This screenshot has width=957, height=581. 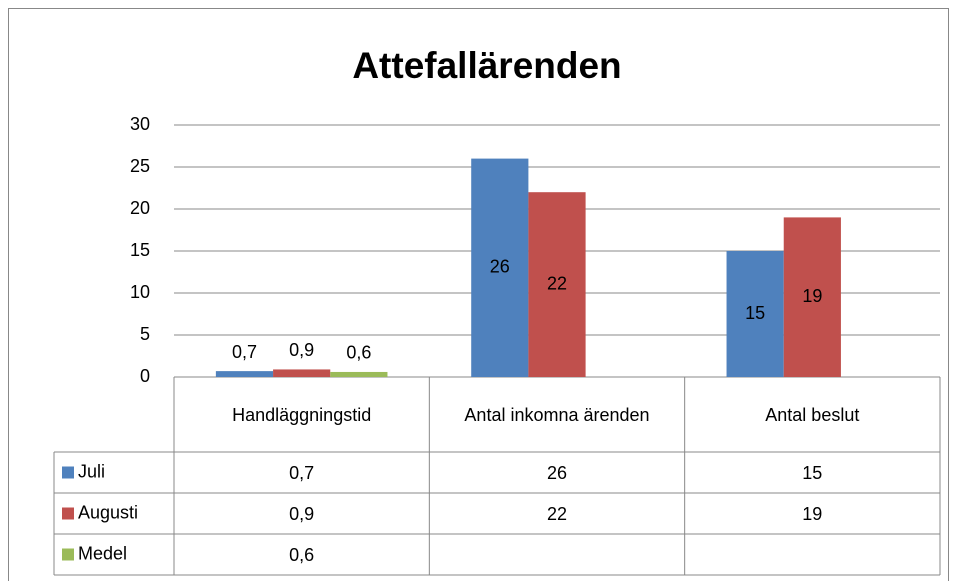 What do you see at coordinates (358, 353) in the screenshot?
I see `value-label: 0,6` at bounding box center [358, 353].